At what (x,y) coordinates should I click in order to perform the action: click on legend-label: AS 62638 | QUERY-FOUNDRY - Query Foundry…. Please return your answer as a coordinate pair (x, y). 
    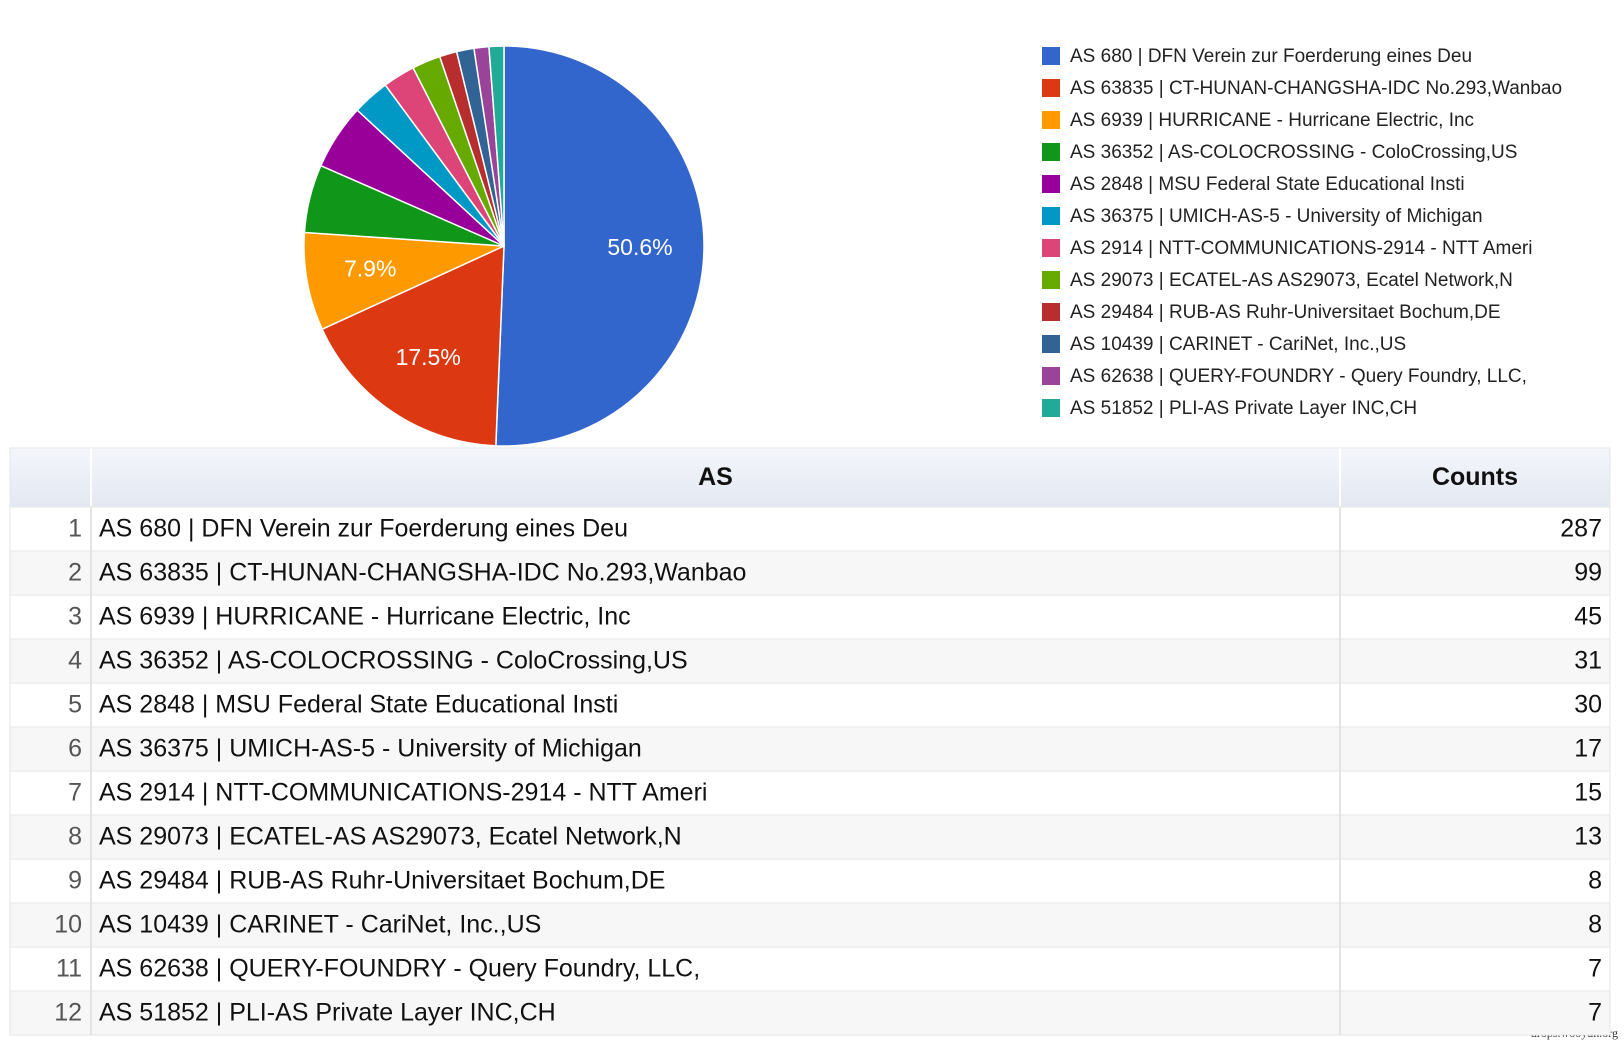
    Looking at the image, I should click on (1298, 376).